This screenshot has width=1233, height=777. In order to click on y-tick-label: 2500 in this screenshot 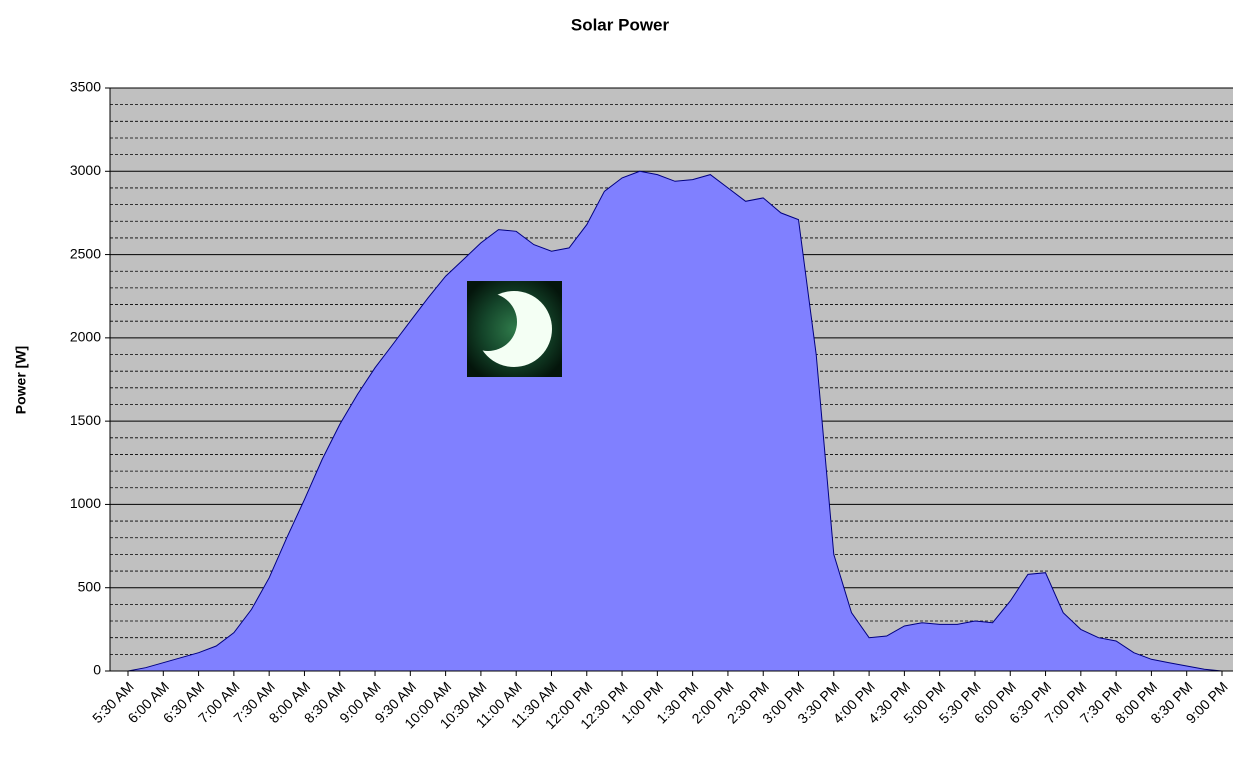, I will do `click(85, 253)`.